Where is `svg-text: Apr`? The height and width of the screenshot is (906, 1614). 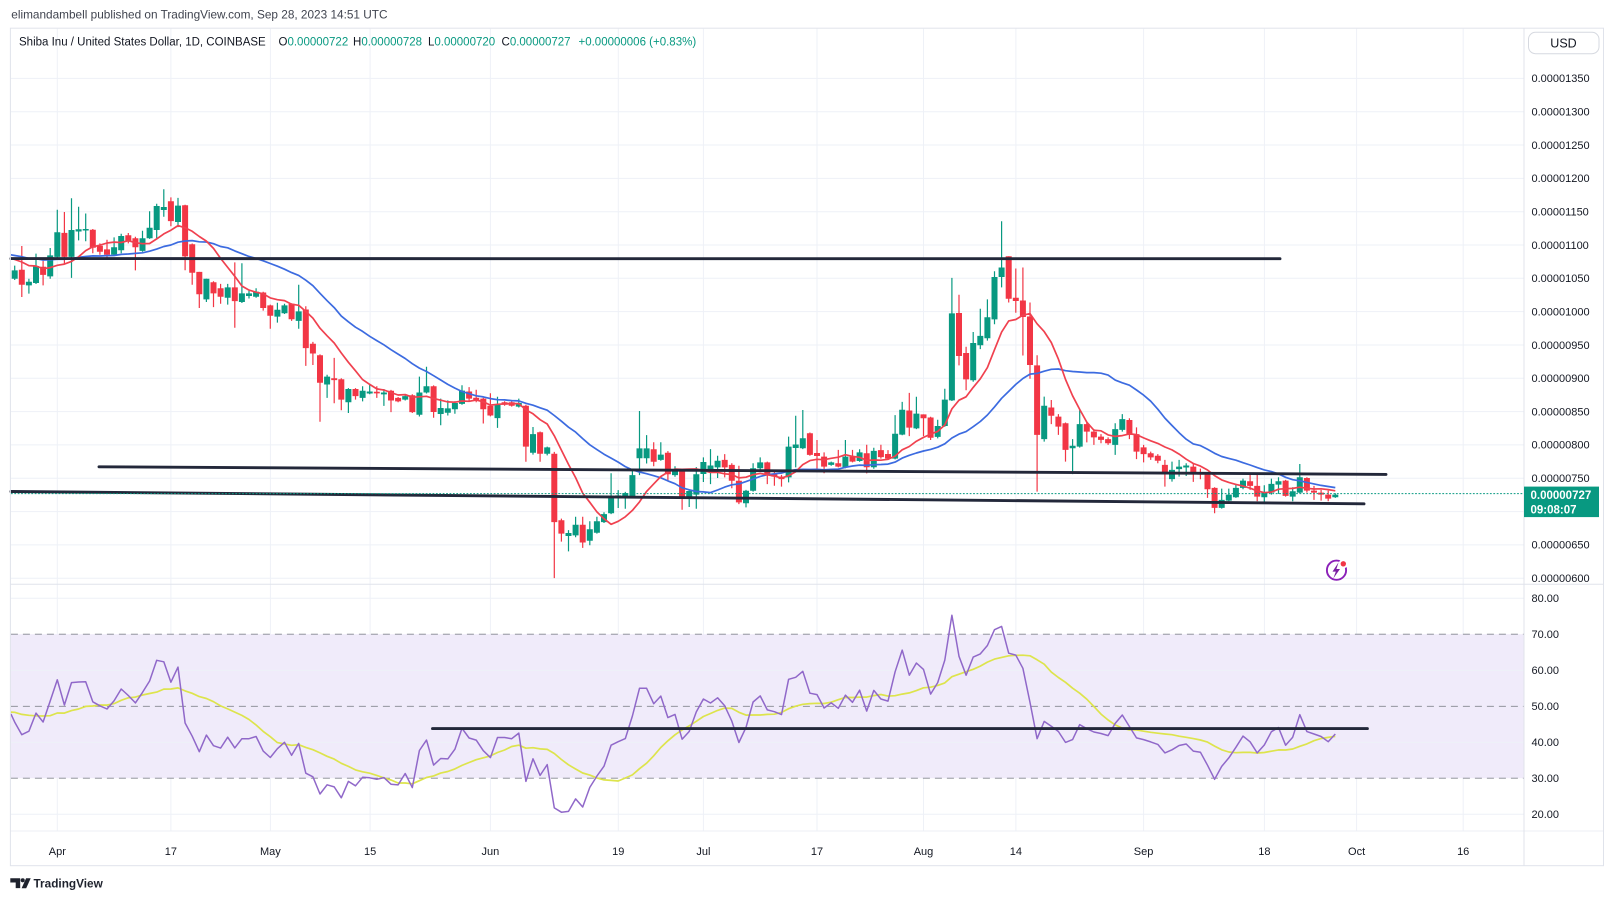 svg-text: Apr is located at coordinates (57, 852).